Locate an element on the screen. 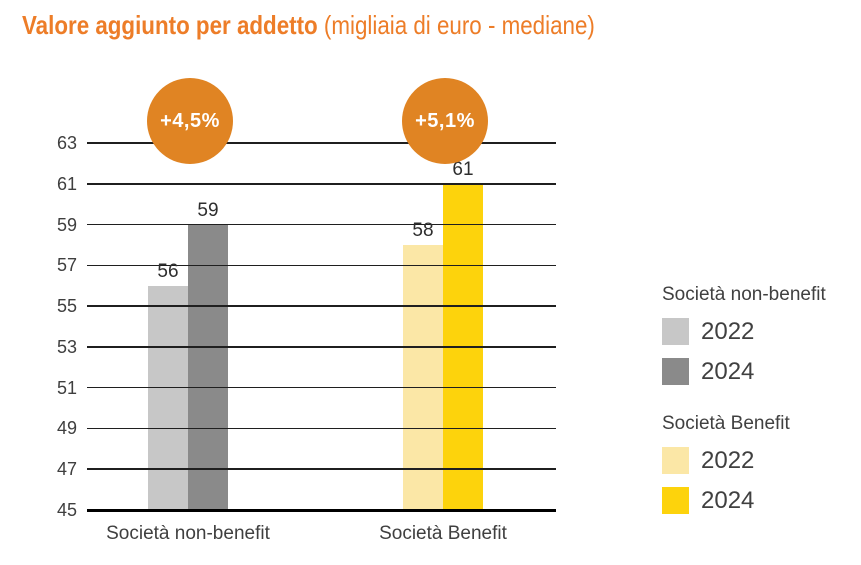  y-tick-label: 63 is located at coordinates (66, 143).